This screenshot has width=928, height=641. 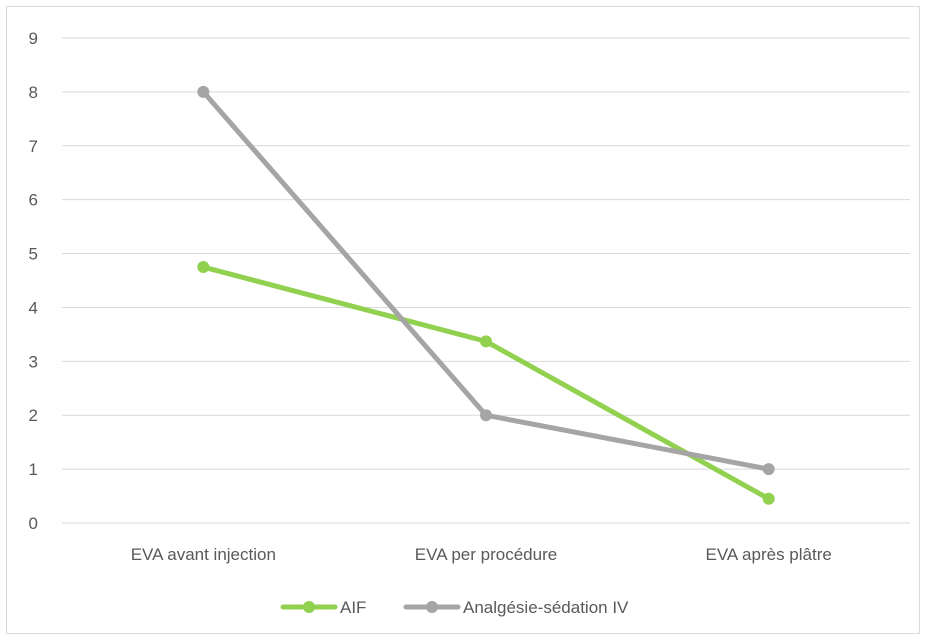 I want to click on x-tick-label-0: EVA avant injection, so click(x=203, y=554).